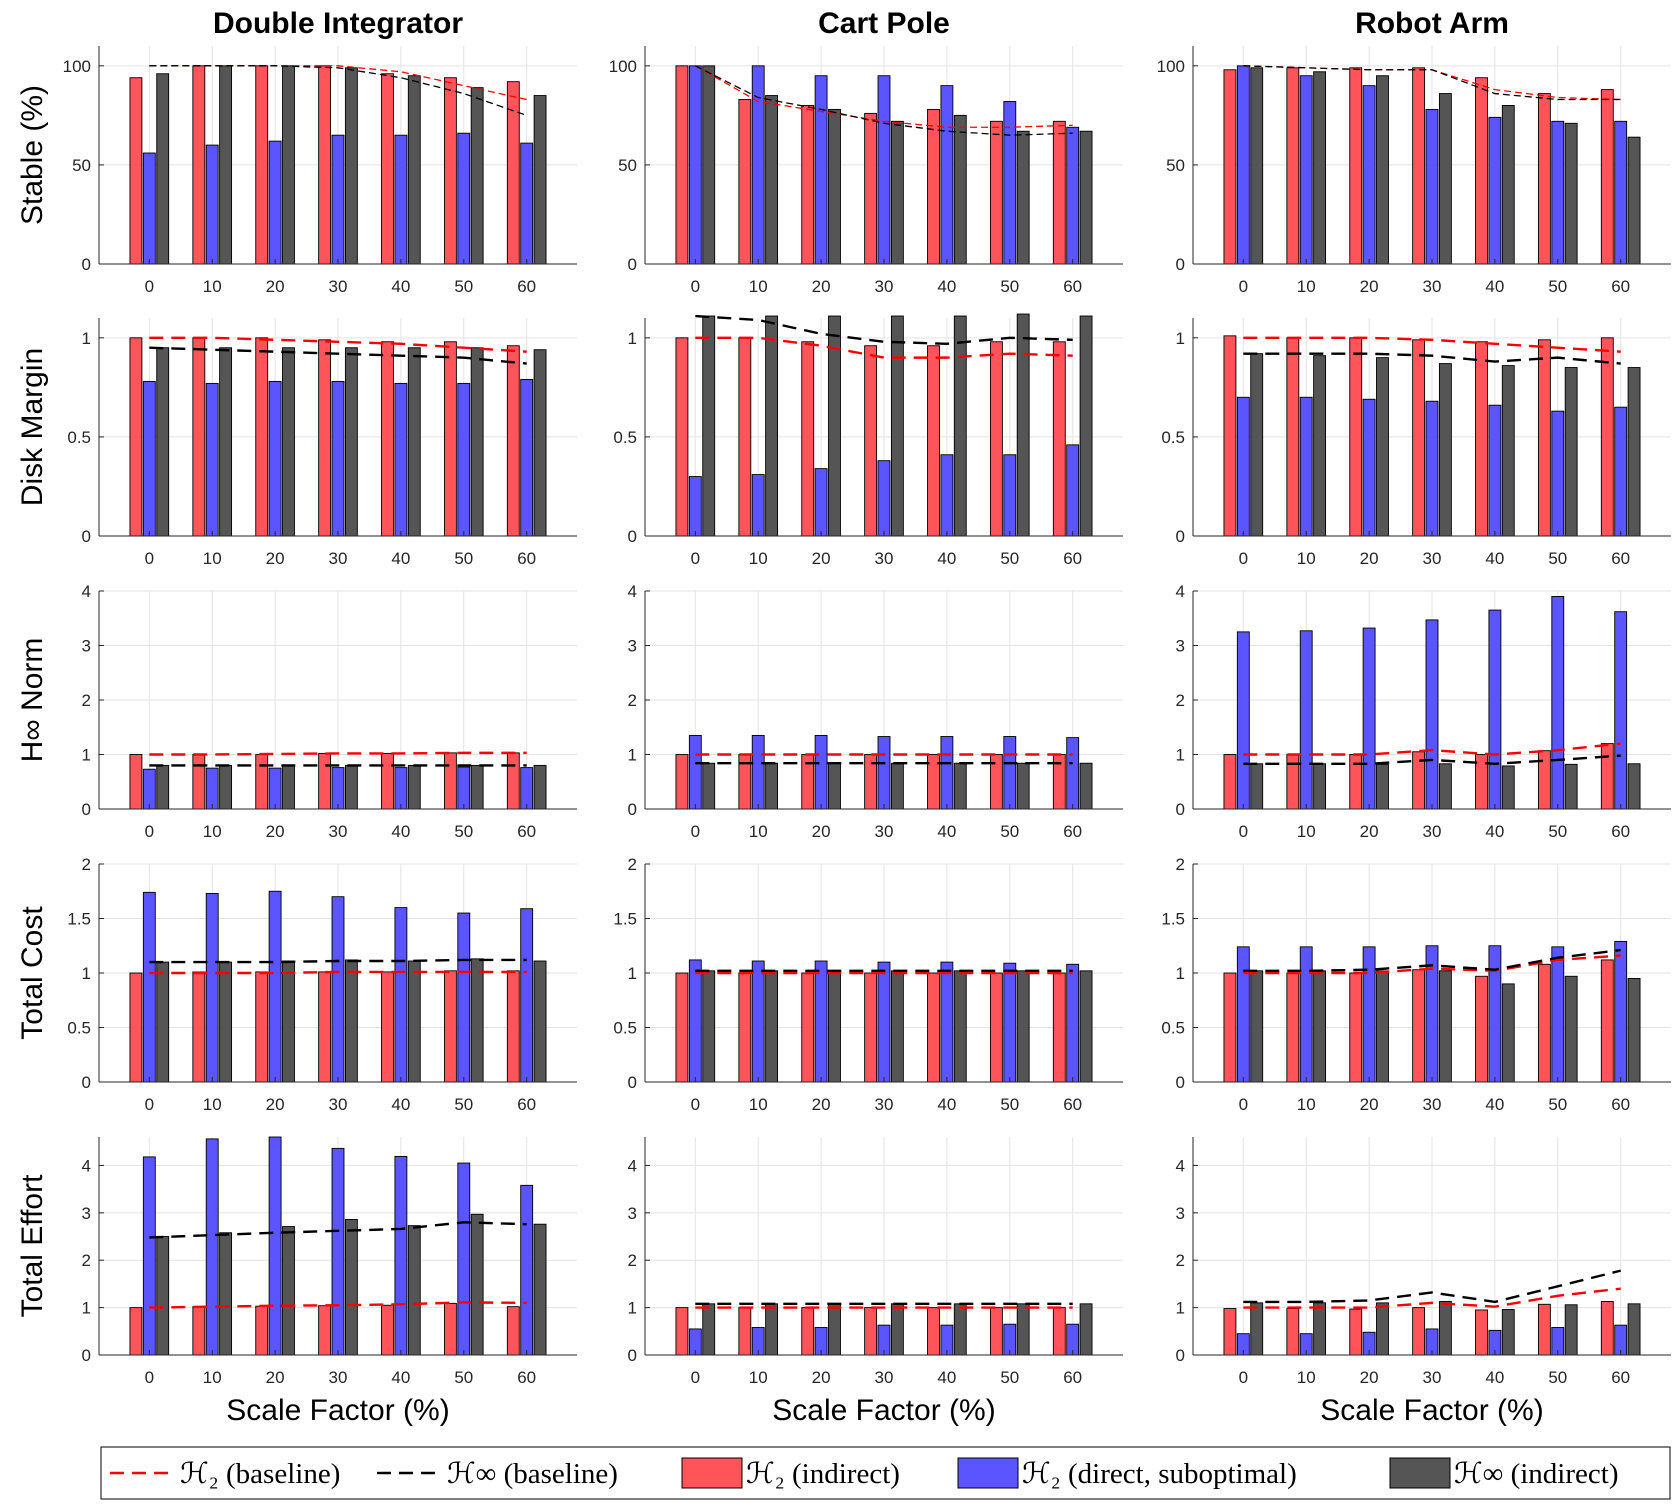  What do you see at coordinates (86, 646) in the screenshot?
I see `y-tick-label: 3` at bounding box center [86, 646].